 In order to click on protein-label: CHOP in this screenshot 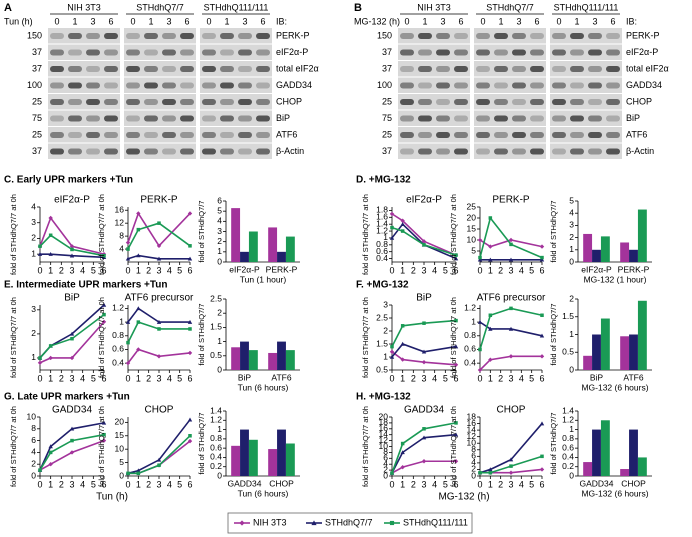, I will do `click(289, 101)`.